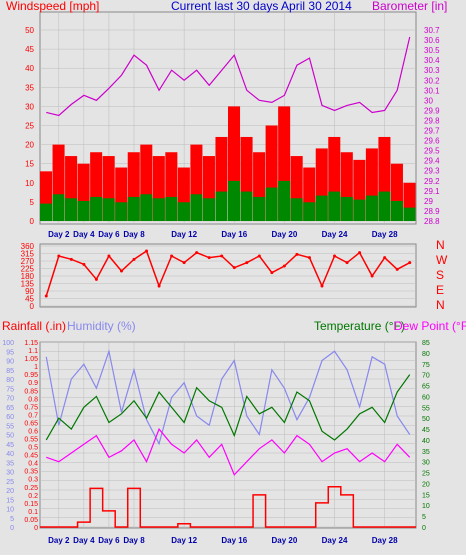 This screenshot has height=555, width=466. I want to click on temperature-tick-label: 20, so click(426, 484).